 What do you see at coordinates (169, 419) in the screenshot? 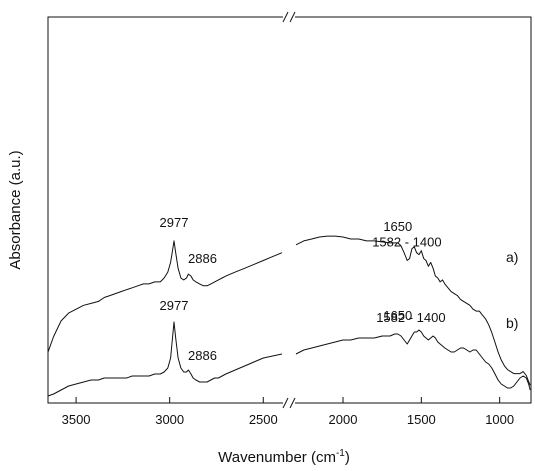
I see `x-tick-label: 3000` at bounding box center [169, 419].